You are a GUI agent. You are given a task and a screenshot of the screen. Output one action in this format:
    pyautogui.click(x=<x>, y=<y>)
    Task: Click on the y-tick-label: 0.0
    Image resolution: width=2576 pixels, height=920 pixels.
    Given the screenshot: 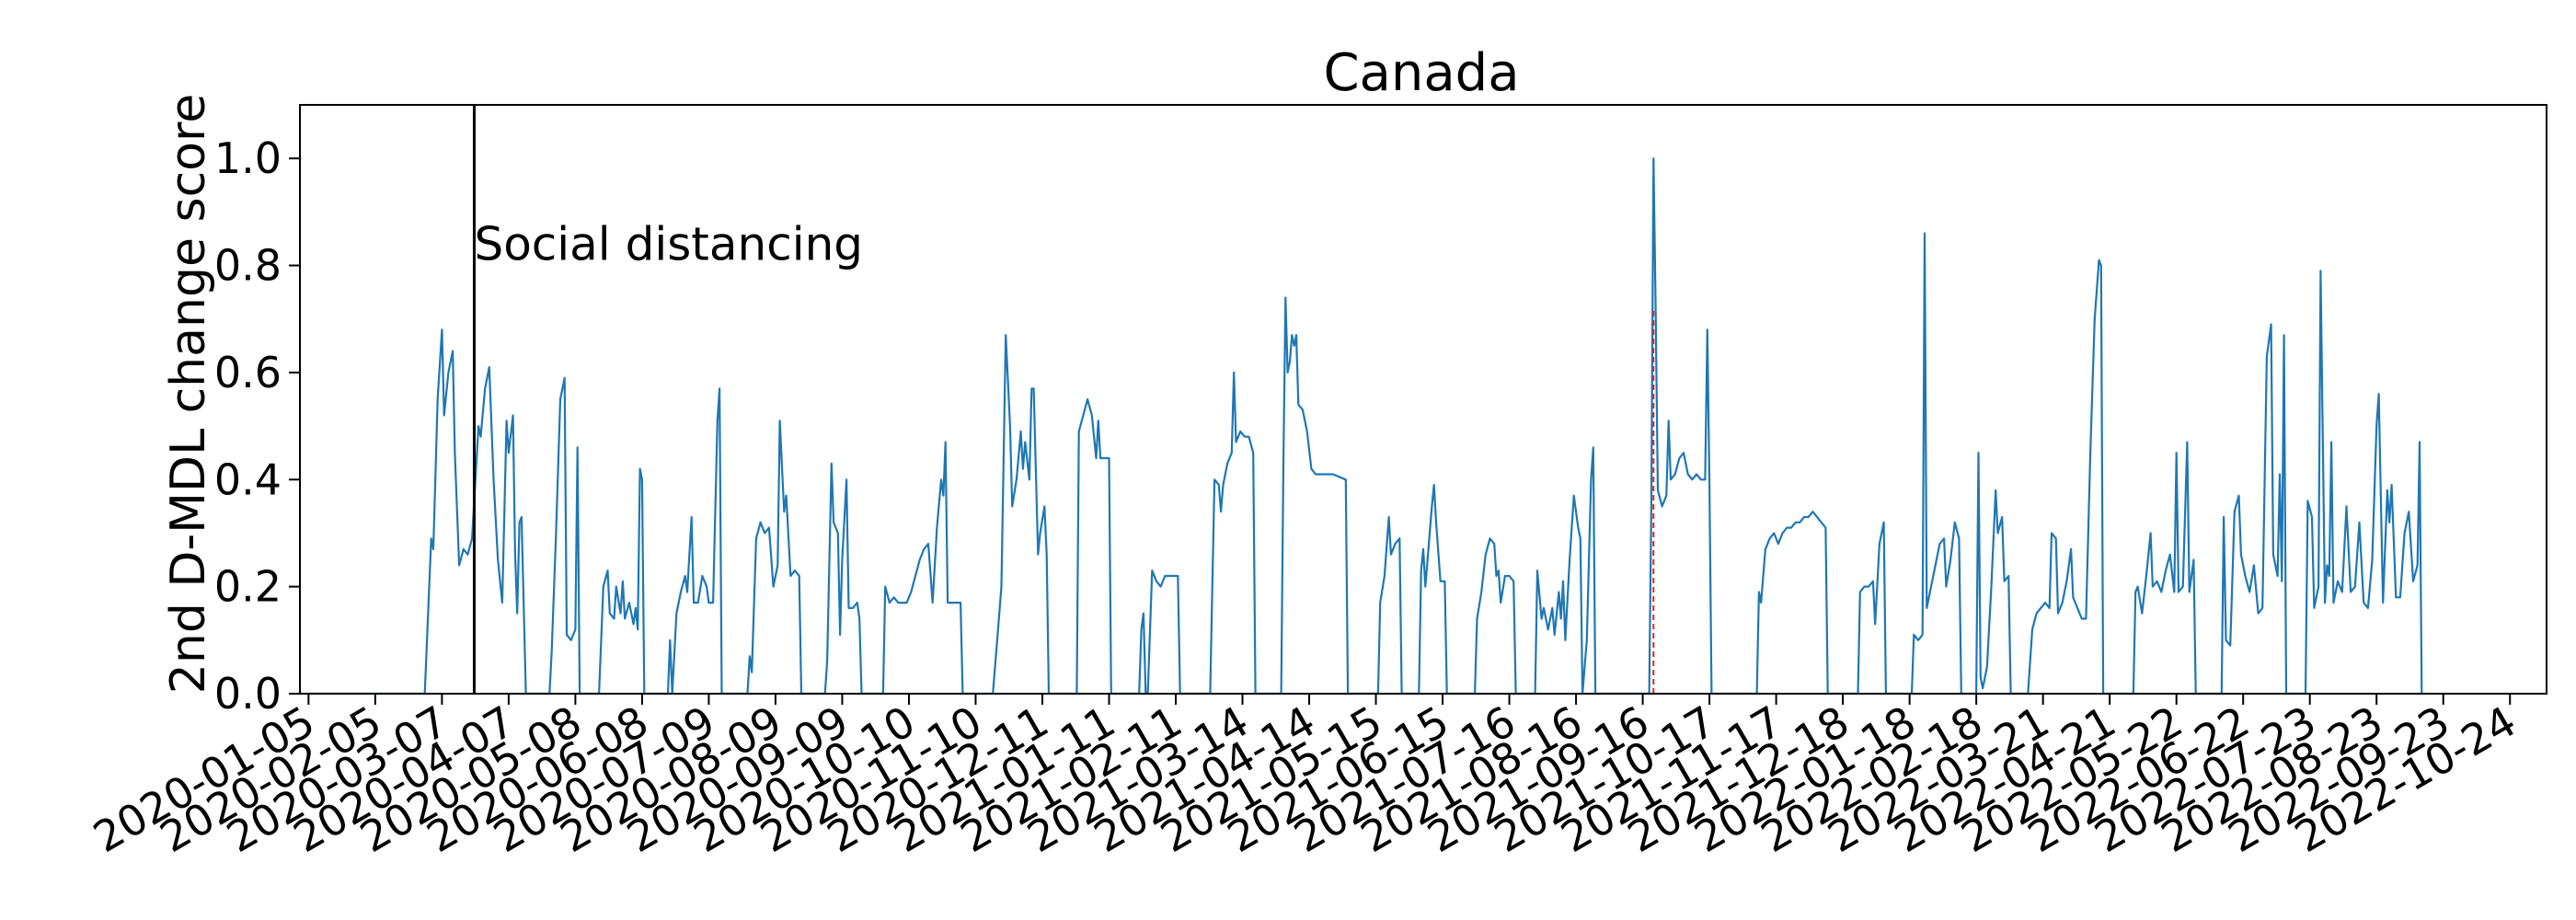 What is the action you would take?
    pyautogui.click(x=248, y=694)
    